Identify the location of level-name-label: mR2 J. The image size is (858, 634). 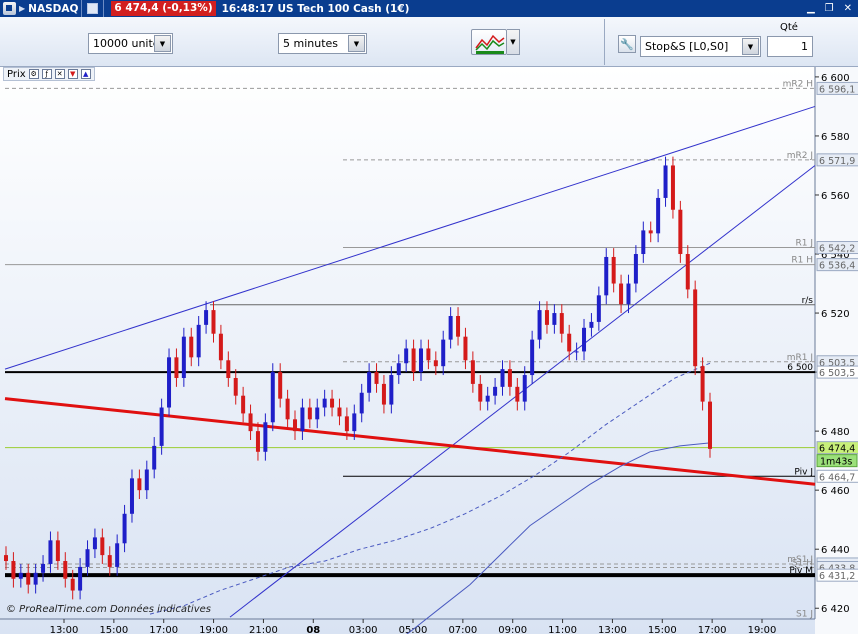
(800, 156).